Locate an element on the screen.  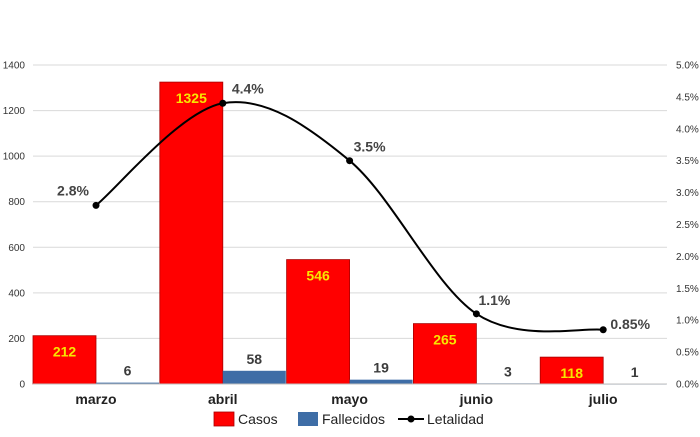
legend: Casos Fallecidos Letalidad is located at coordinates (348, 419).